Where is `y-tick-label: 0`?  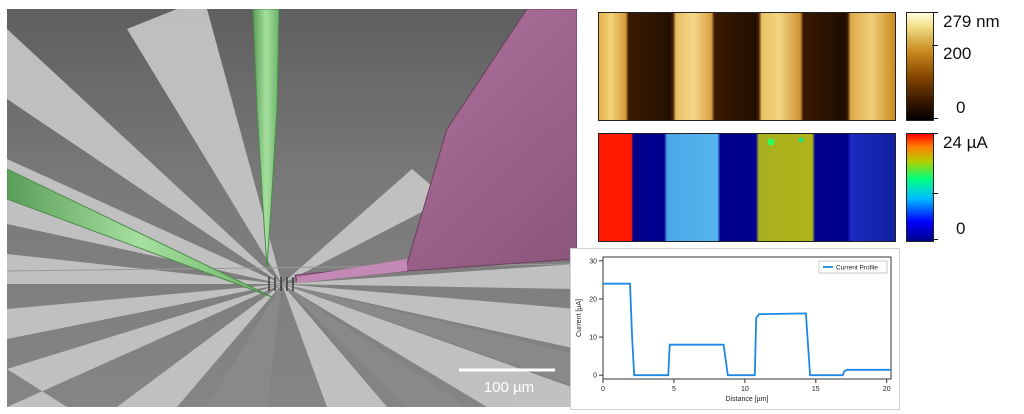
y-tick-label: 0 is located at coordinates (595, 376).